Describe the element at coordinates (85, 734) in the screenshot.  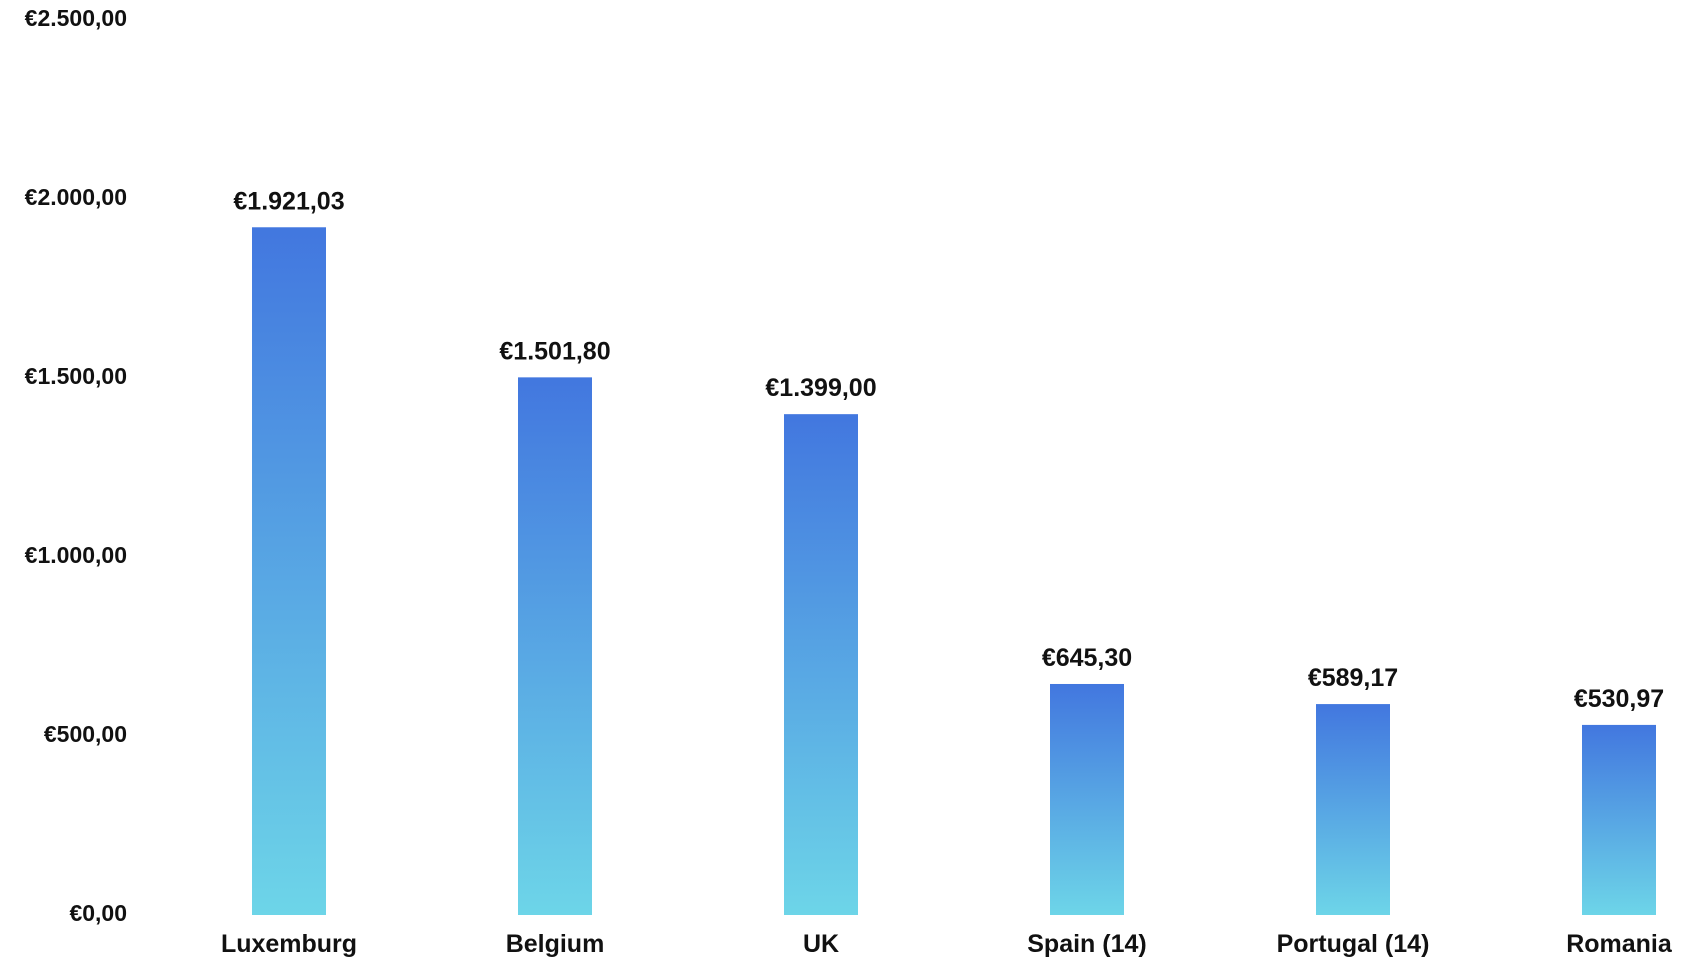
I see `y-tick-label: €500,00` at that location.